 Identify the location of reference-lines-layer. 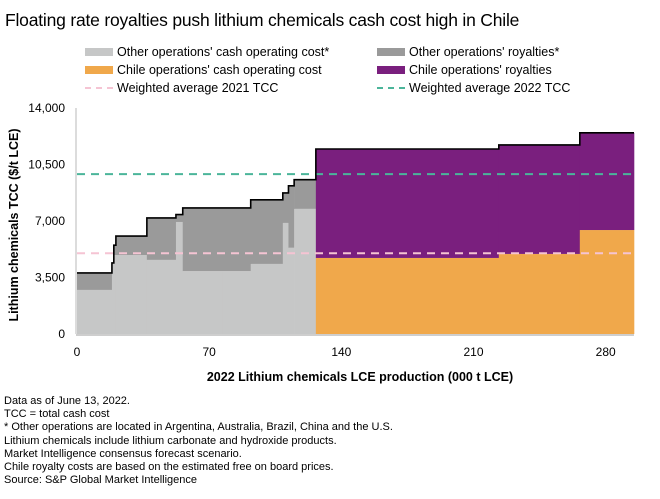
(355, 214).